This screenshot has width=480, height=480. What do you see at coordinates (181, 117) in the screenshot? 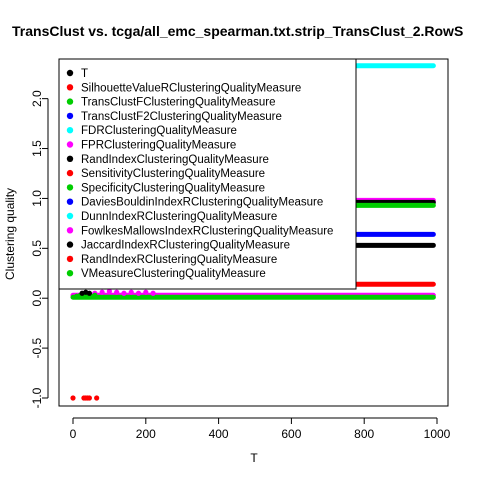
I see `legend-label: TransClustF2ClusteringQualityMeasure` at bounding box center [181, 117].